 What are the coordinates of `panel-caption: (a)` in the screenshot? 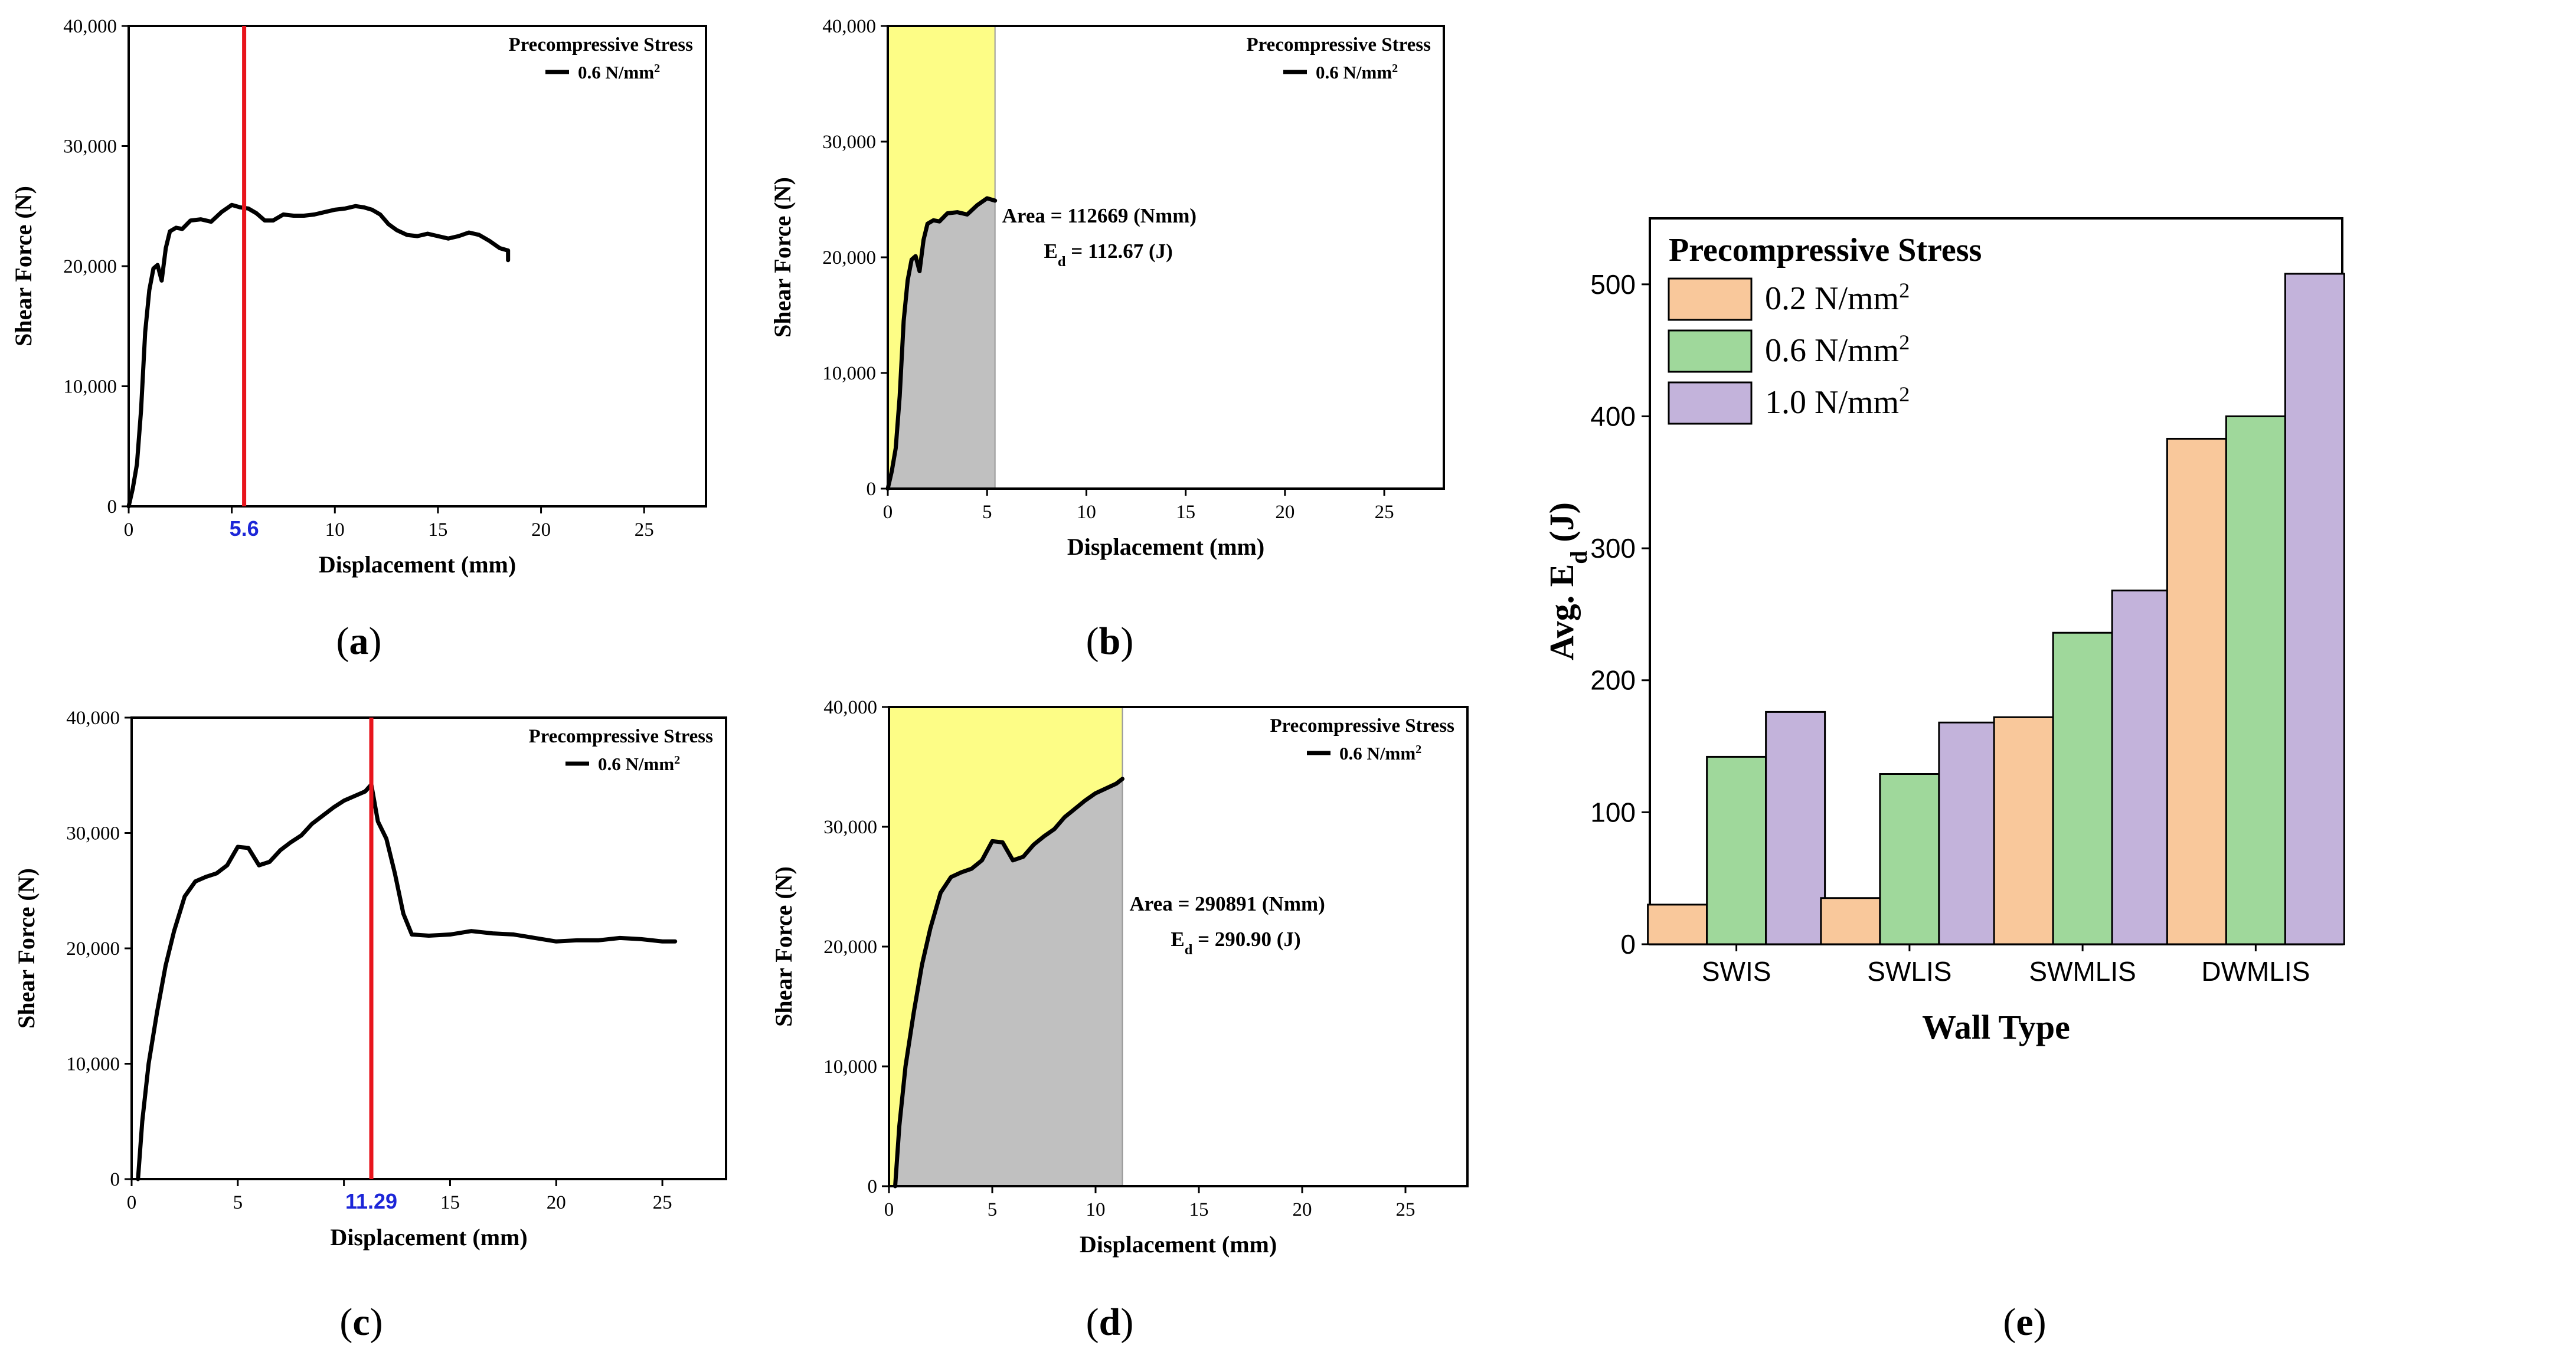 It's located at (359, 642).